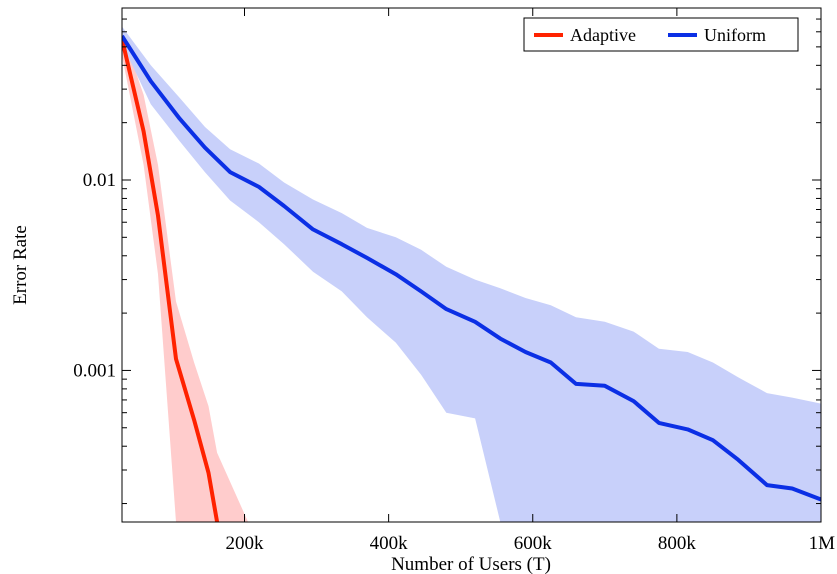 The width and height of the screenshot is (837, 574). Describe the element at coordinates (471, 564) in the screenshot. I see `x-axis-label: Number of Users (T)` at that location.